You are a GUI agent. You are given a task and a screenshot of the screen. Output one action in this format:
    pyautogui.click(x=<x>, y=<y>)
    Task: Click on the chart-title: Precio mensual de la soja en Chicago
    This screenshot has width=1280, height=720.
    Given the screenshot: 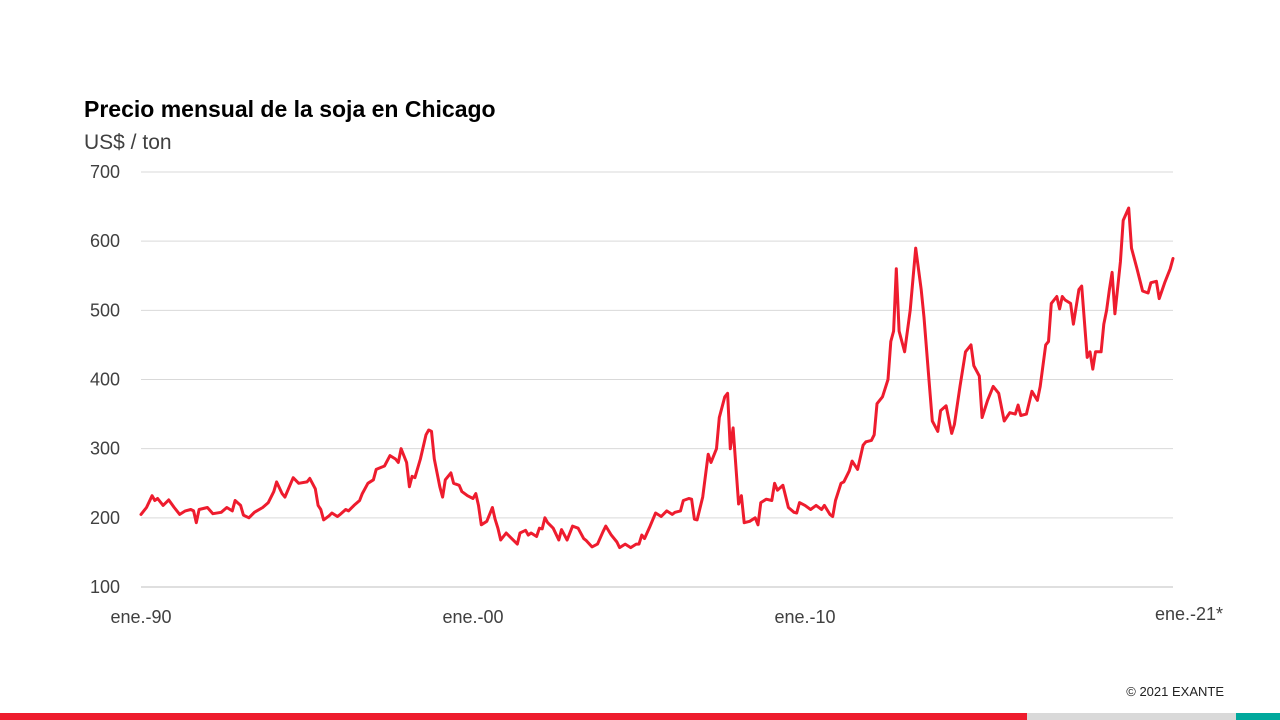 What is the action you would take?
    pyautogui.click(x=290, y=109)
    